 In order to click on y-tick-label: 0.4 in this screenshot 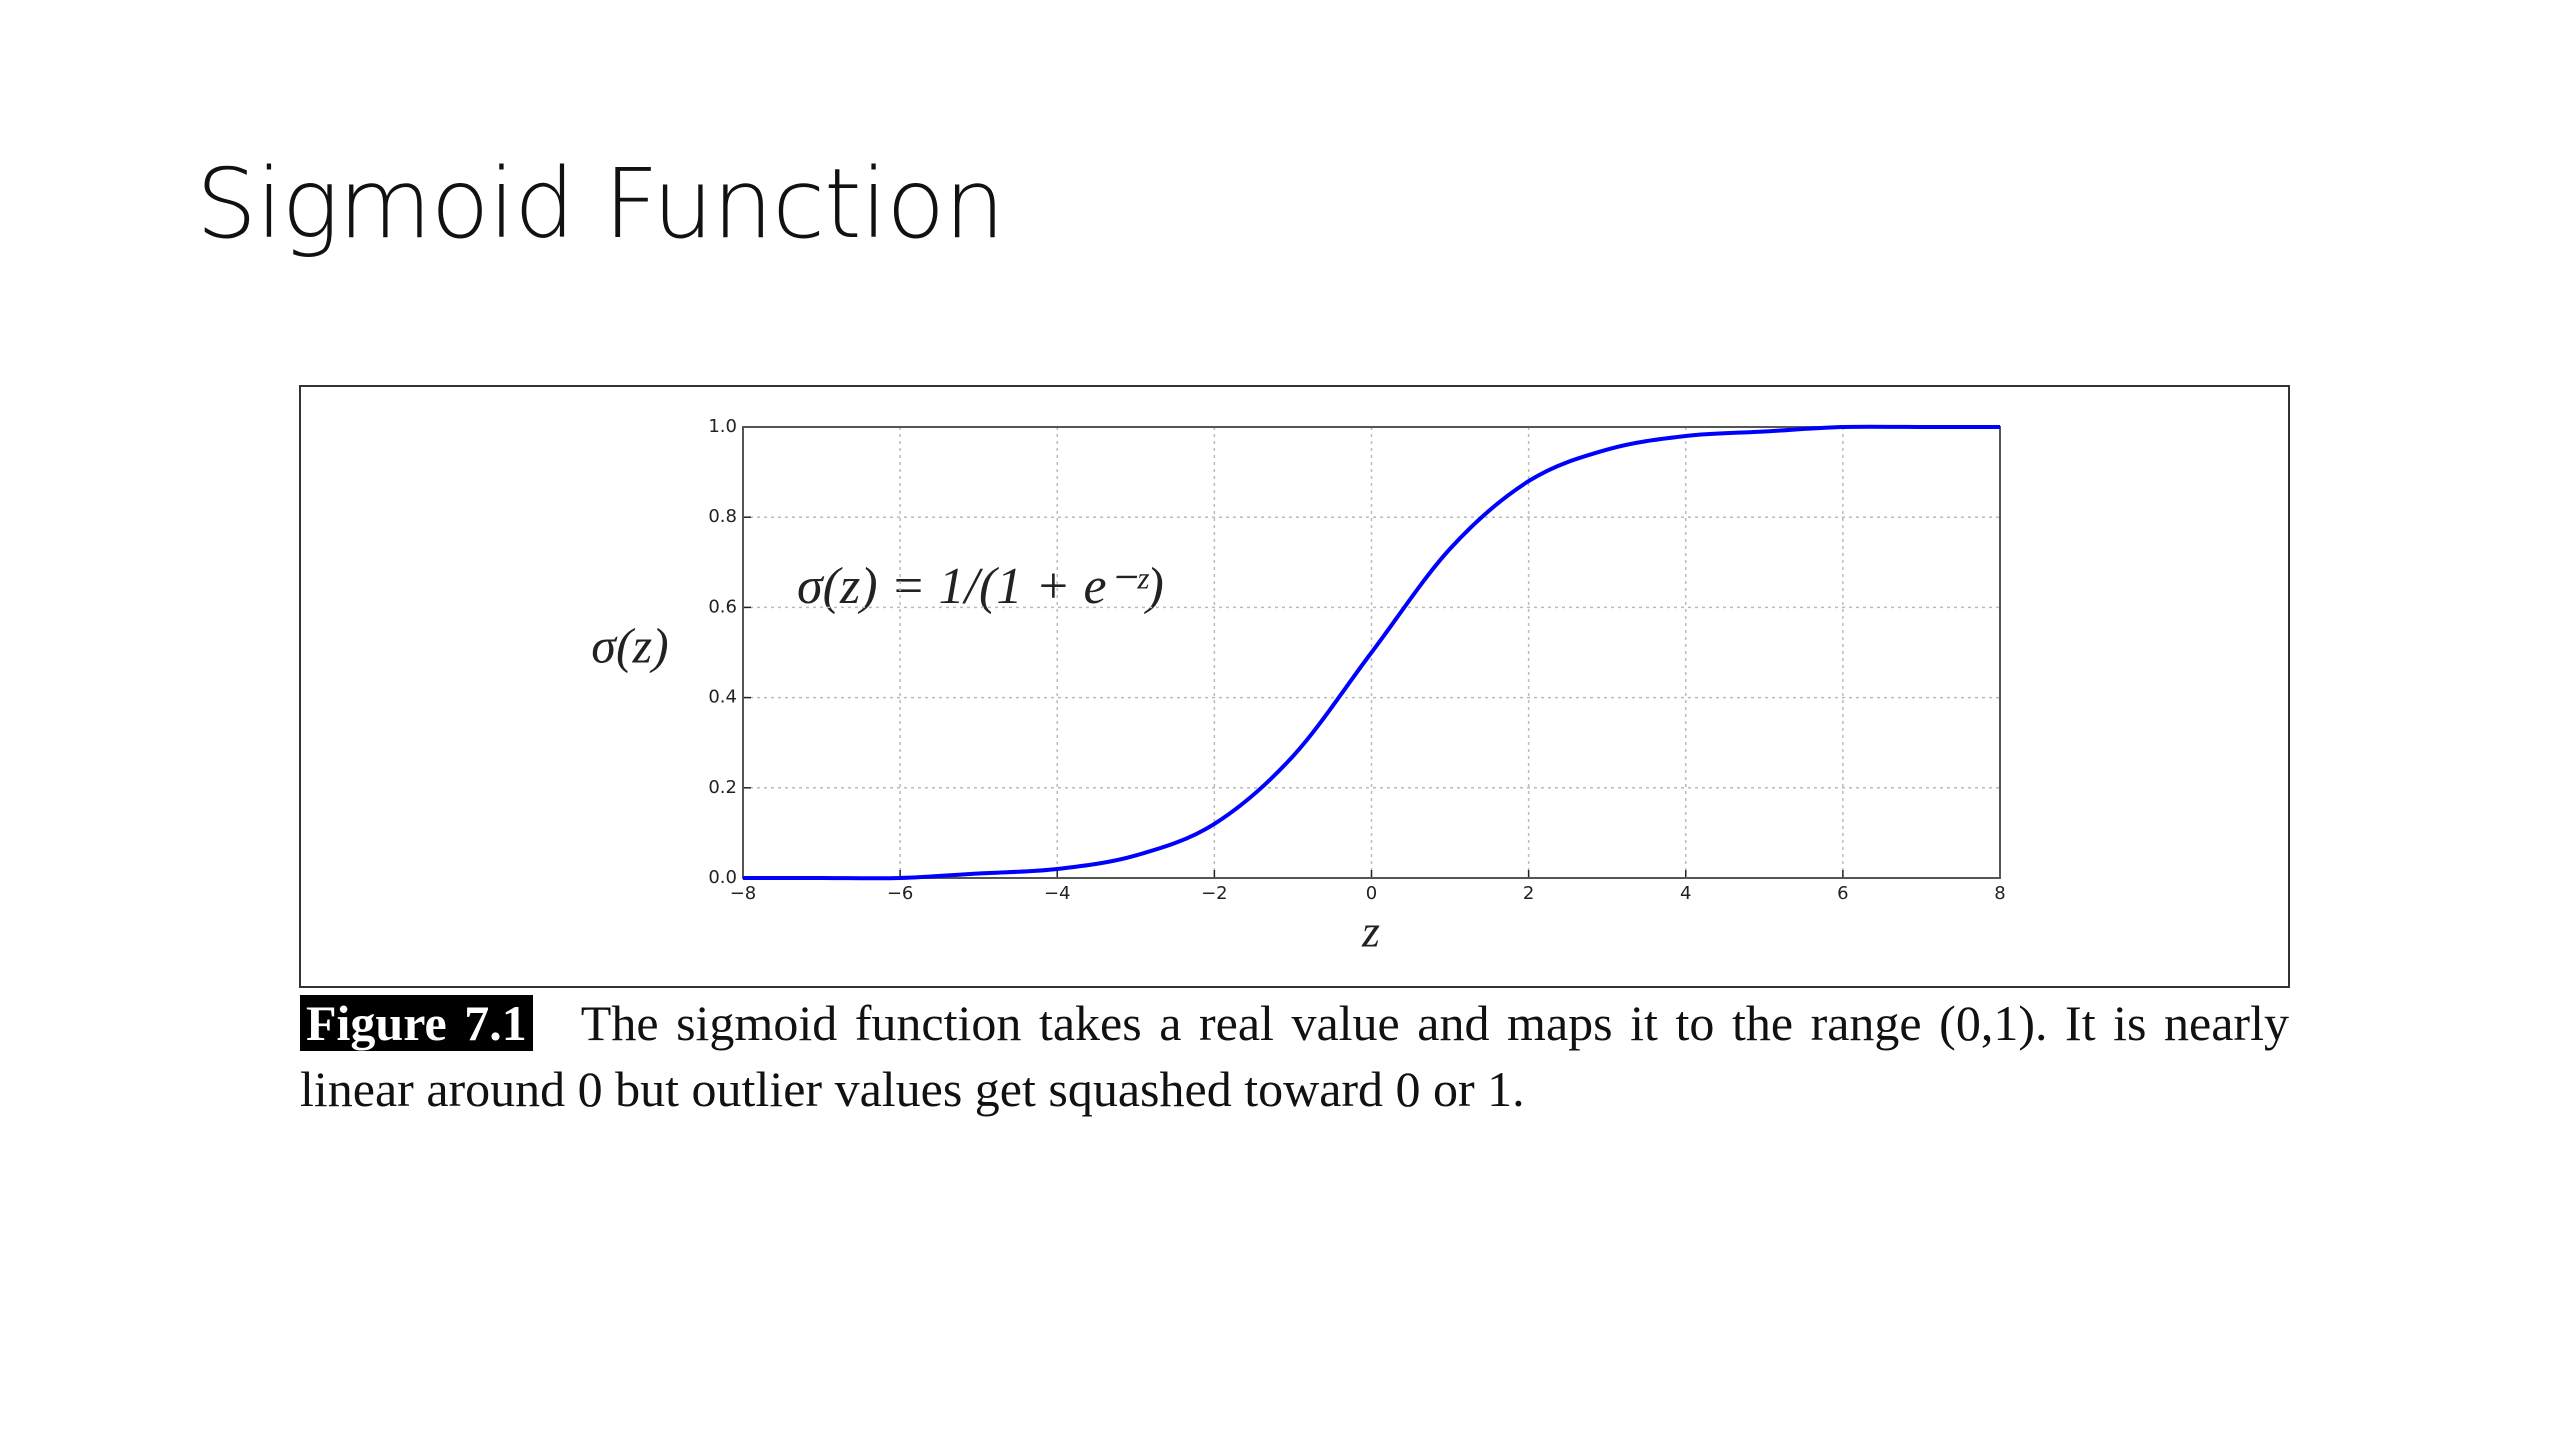, I will do `click(722, 697)`.